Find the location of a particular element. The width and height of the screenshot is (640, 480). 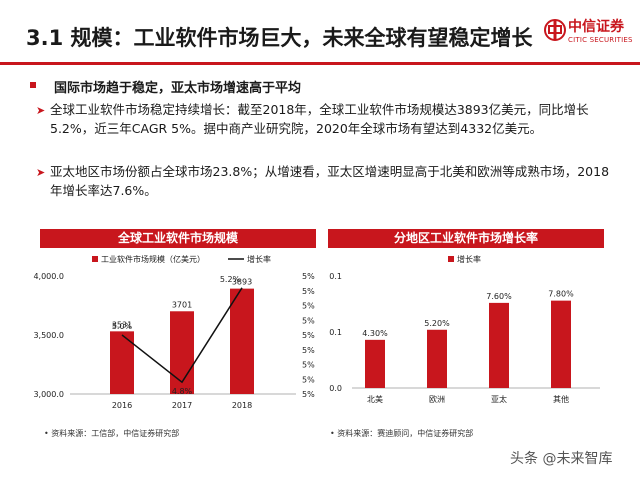

right-source-note: • 资料来源：赛迪顾问，中信证券研究部 is located at coordinates (402, 433).